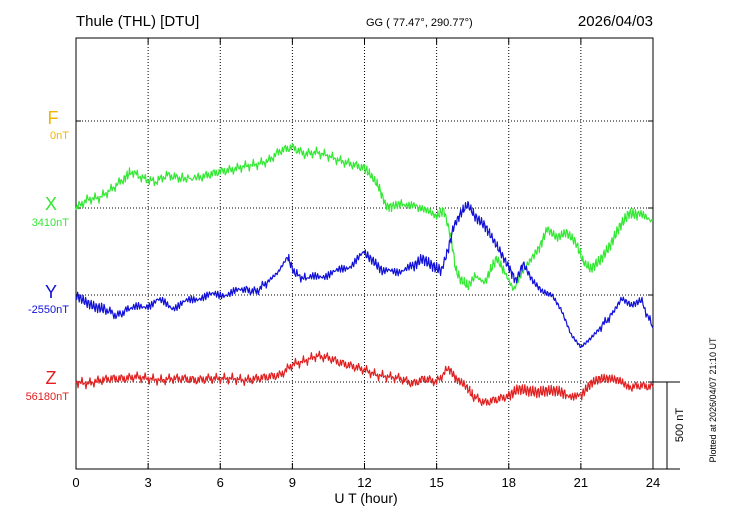  I want to click on x-tick-label: 15, so click(436, 482).